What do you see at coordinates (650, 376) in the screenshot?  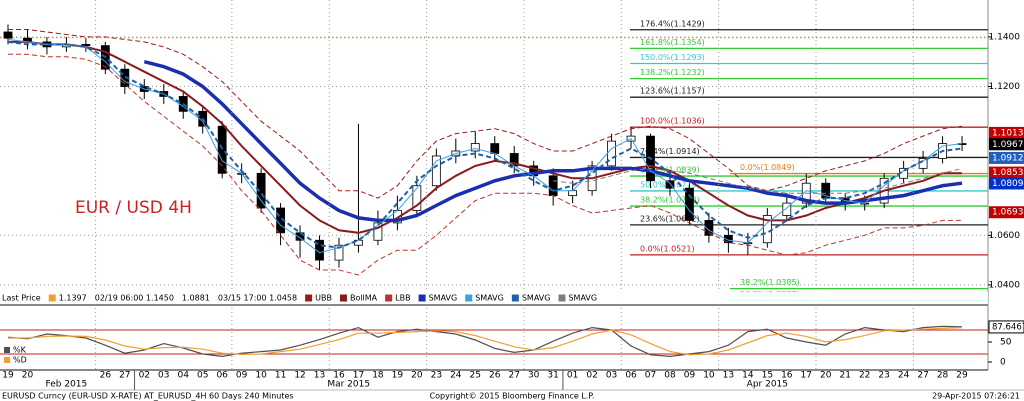 I see `x-tick-label: 07` at bounding box center [650, 376].